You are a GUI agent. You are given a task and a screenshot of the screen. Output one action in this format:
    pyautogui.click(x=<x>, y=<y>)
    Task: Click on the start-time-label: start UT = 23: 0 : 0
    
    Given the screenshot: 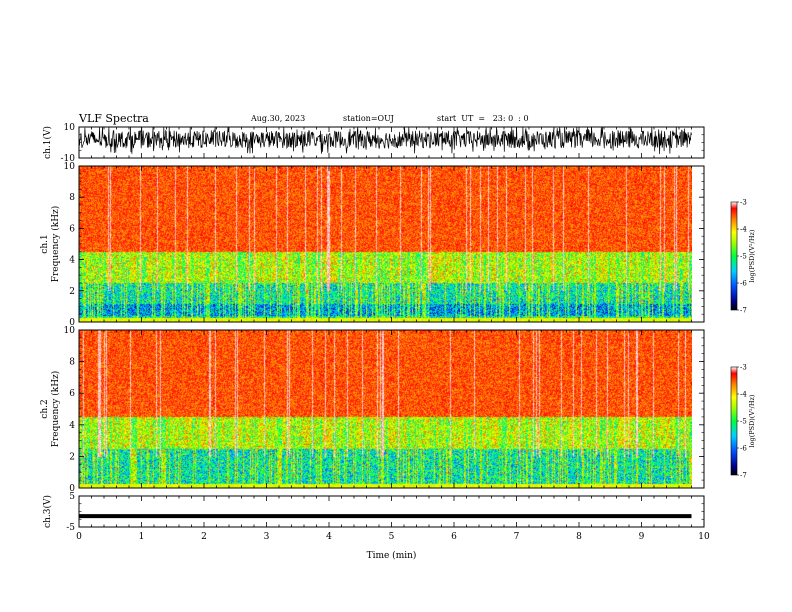 What is the action you would take?
    pyautogui.click(x=483, y=118)
    